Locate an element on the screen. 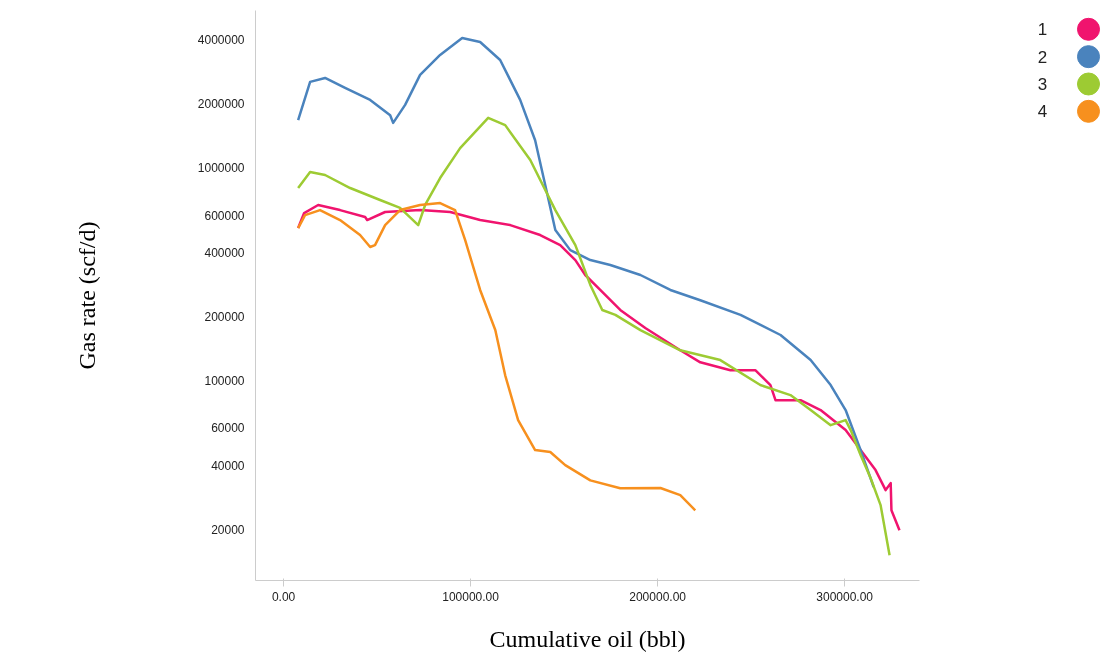 This screenshot has height=667, width=1105. legend-label: 3 is located at coordinates (1042, 84).